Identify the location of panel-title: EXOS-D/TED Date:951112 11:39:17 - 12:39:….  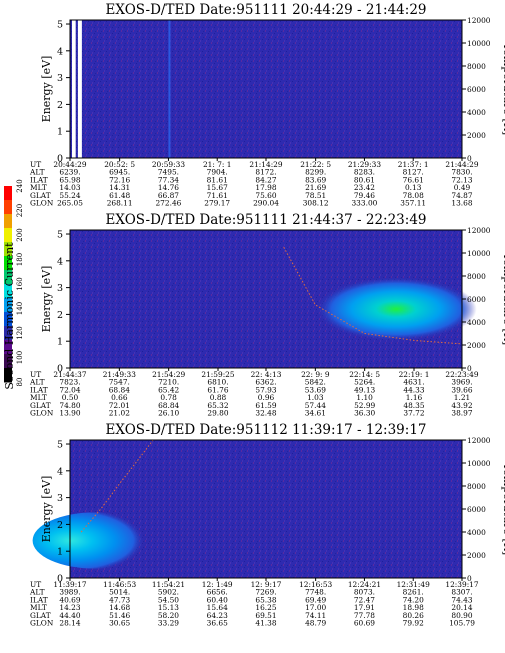
(265, 430).